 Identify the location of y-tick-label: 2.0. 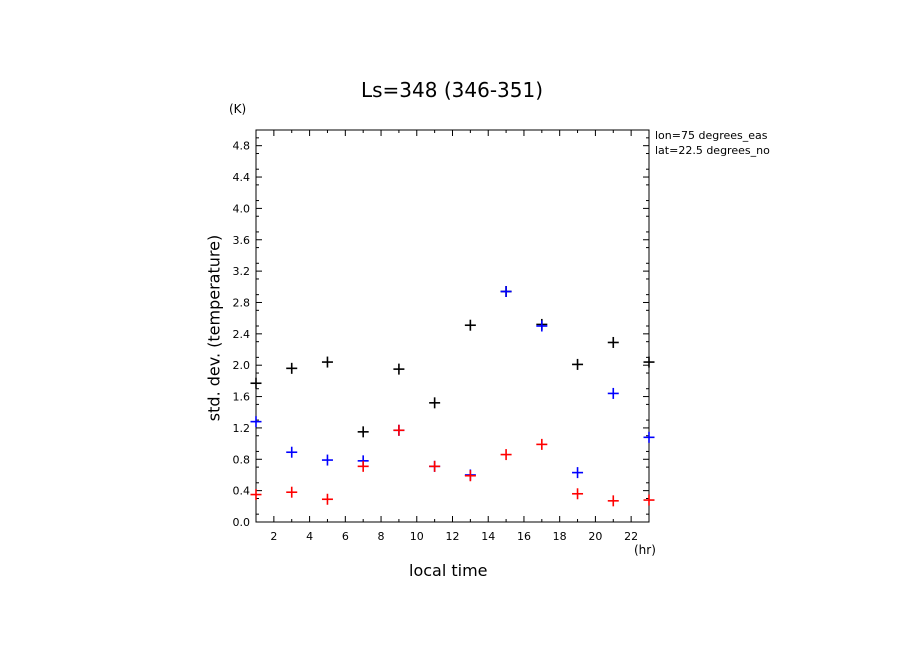
(242, 365).